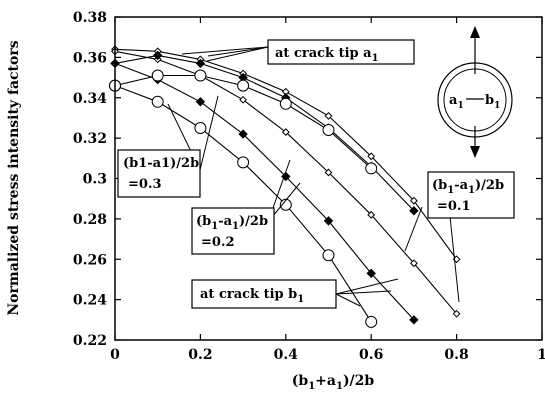  Describe the element at coordinates (90, 18) in the screenshot. I see `y-tick-label: 0.38` at that location.